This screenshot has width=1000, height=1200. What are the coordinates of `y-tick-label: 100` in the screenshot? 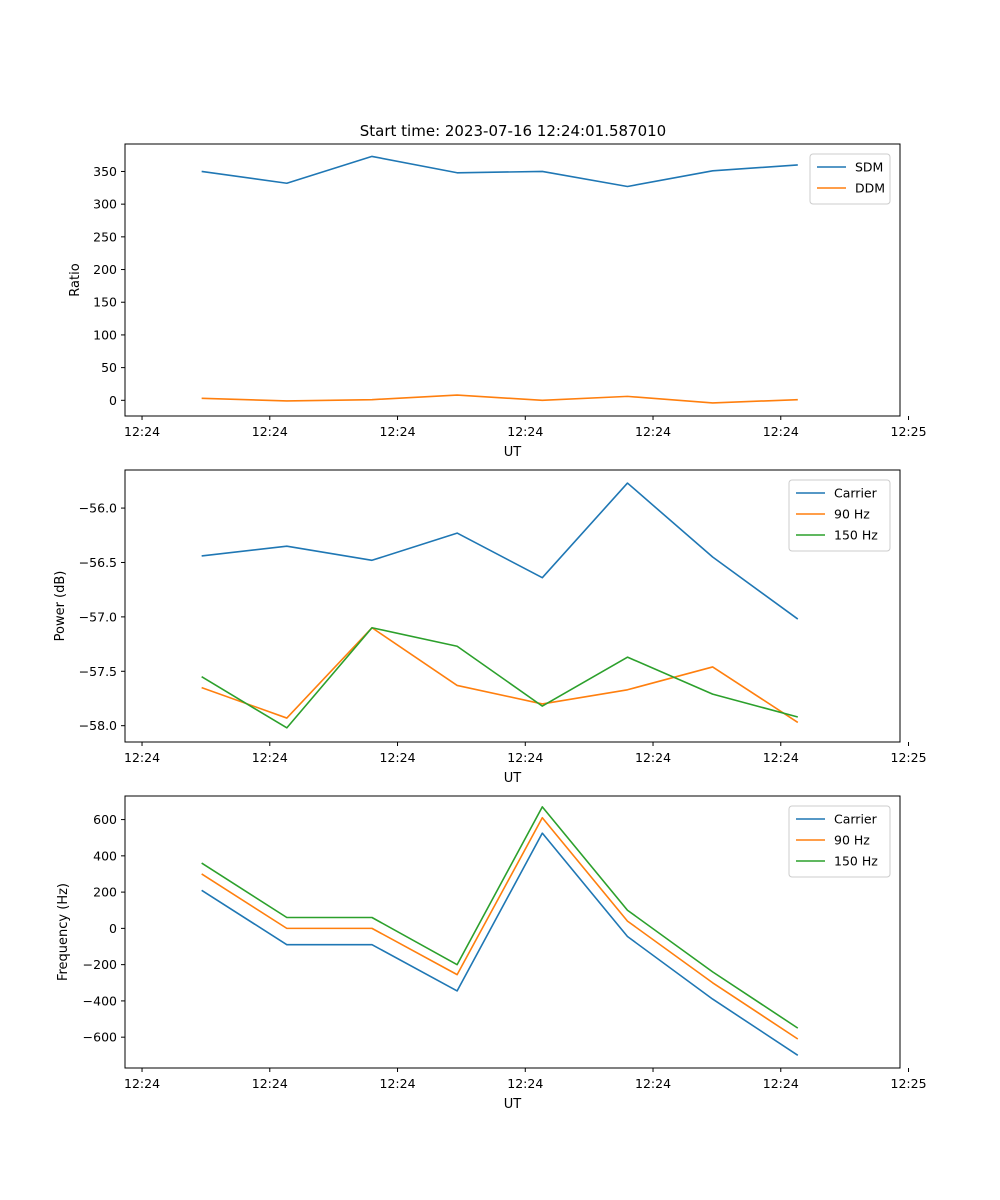 It's located at (105, 334).